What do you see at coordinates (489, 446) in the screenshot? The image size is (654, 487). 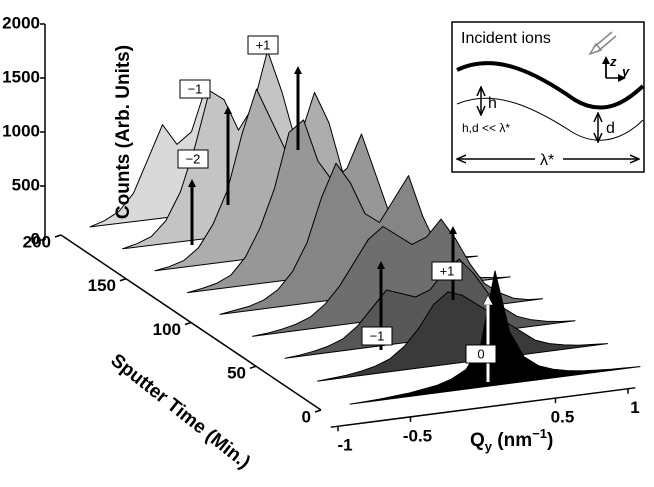 I see `x-title-sub: y` at bounding box center [489, 446].